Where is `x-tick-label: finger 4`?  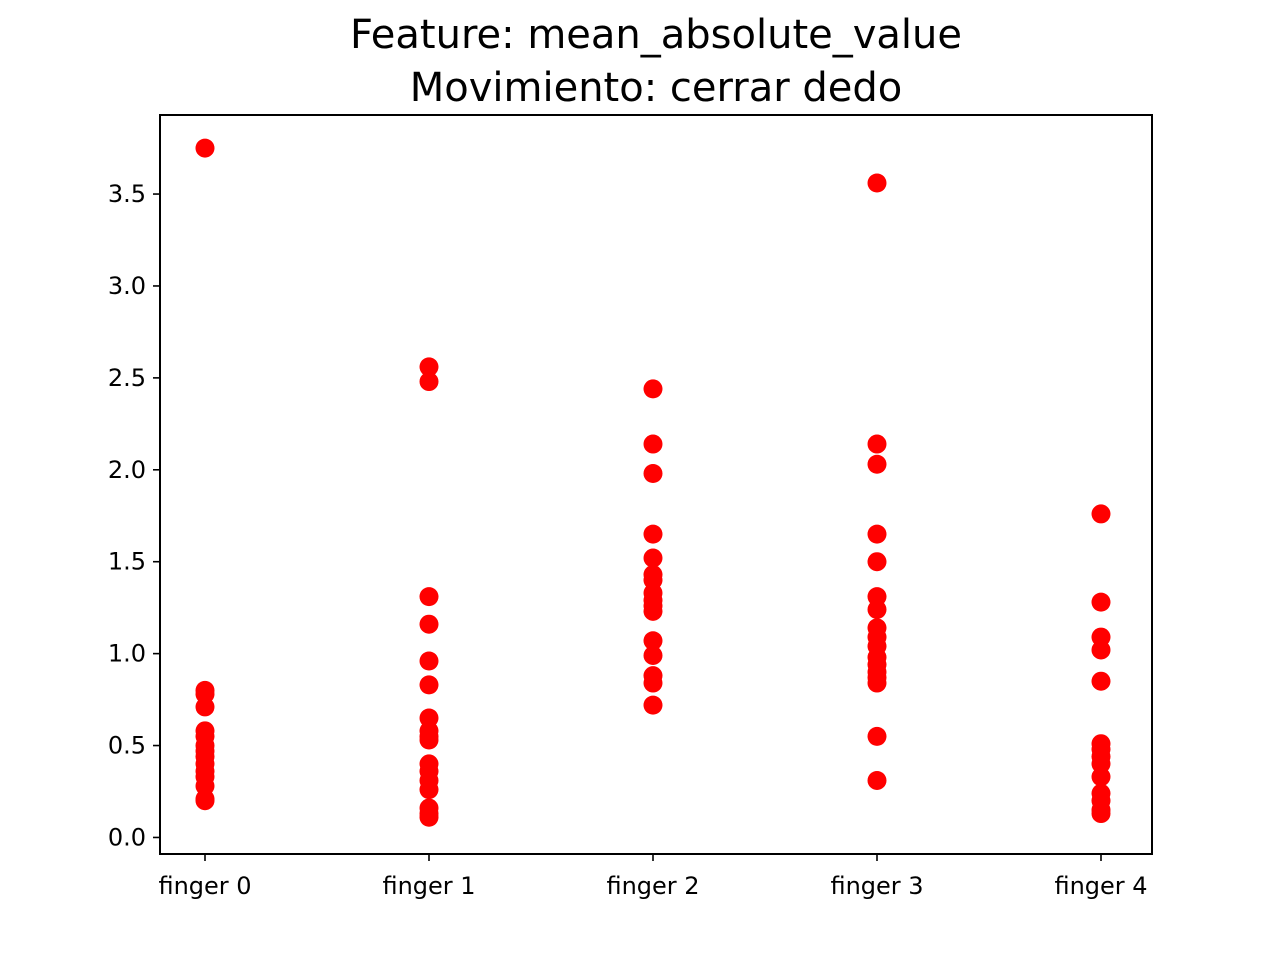
x-tick-label: finger 4 is located at coordinates (1100, 886).